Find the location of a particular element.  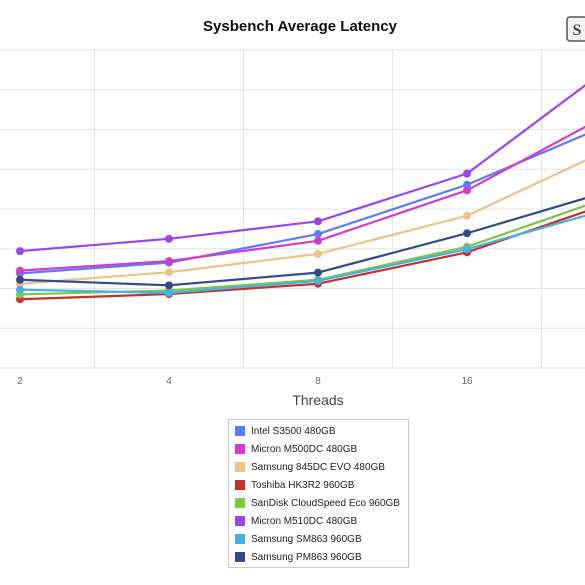

chart-title: Sysbench Average Latency is located at coordinates (300, 26).